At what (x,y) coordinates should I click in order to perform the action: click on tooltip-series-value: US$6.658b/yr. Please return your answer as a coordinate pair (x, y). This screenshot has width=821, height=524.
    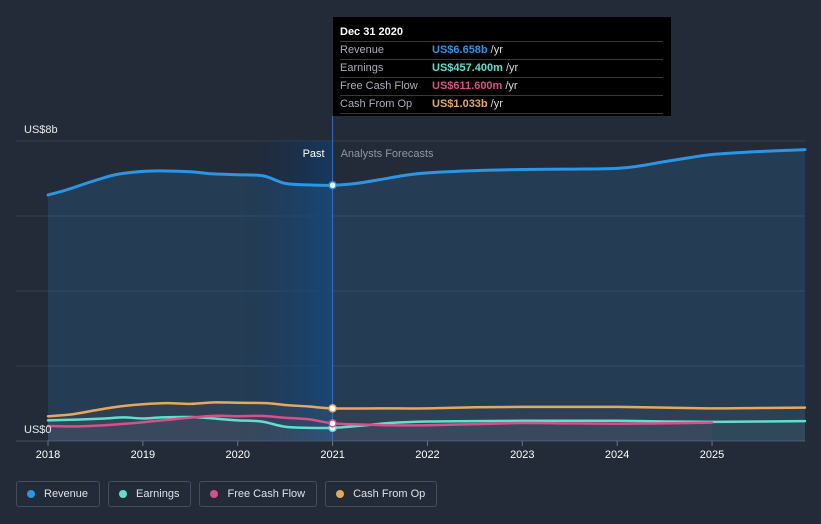
    Looking at the image, I should click on (467, 50).